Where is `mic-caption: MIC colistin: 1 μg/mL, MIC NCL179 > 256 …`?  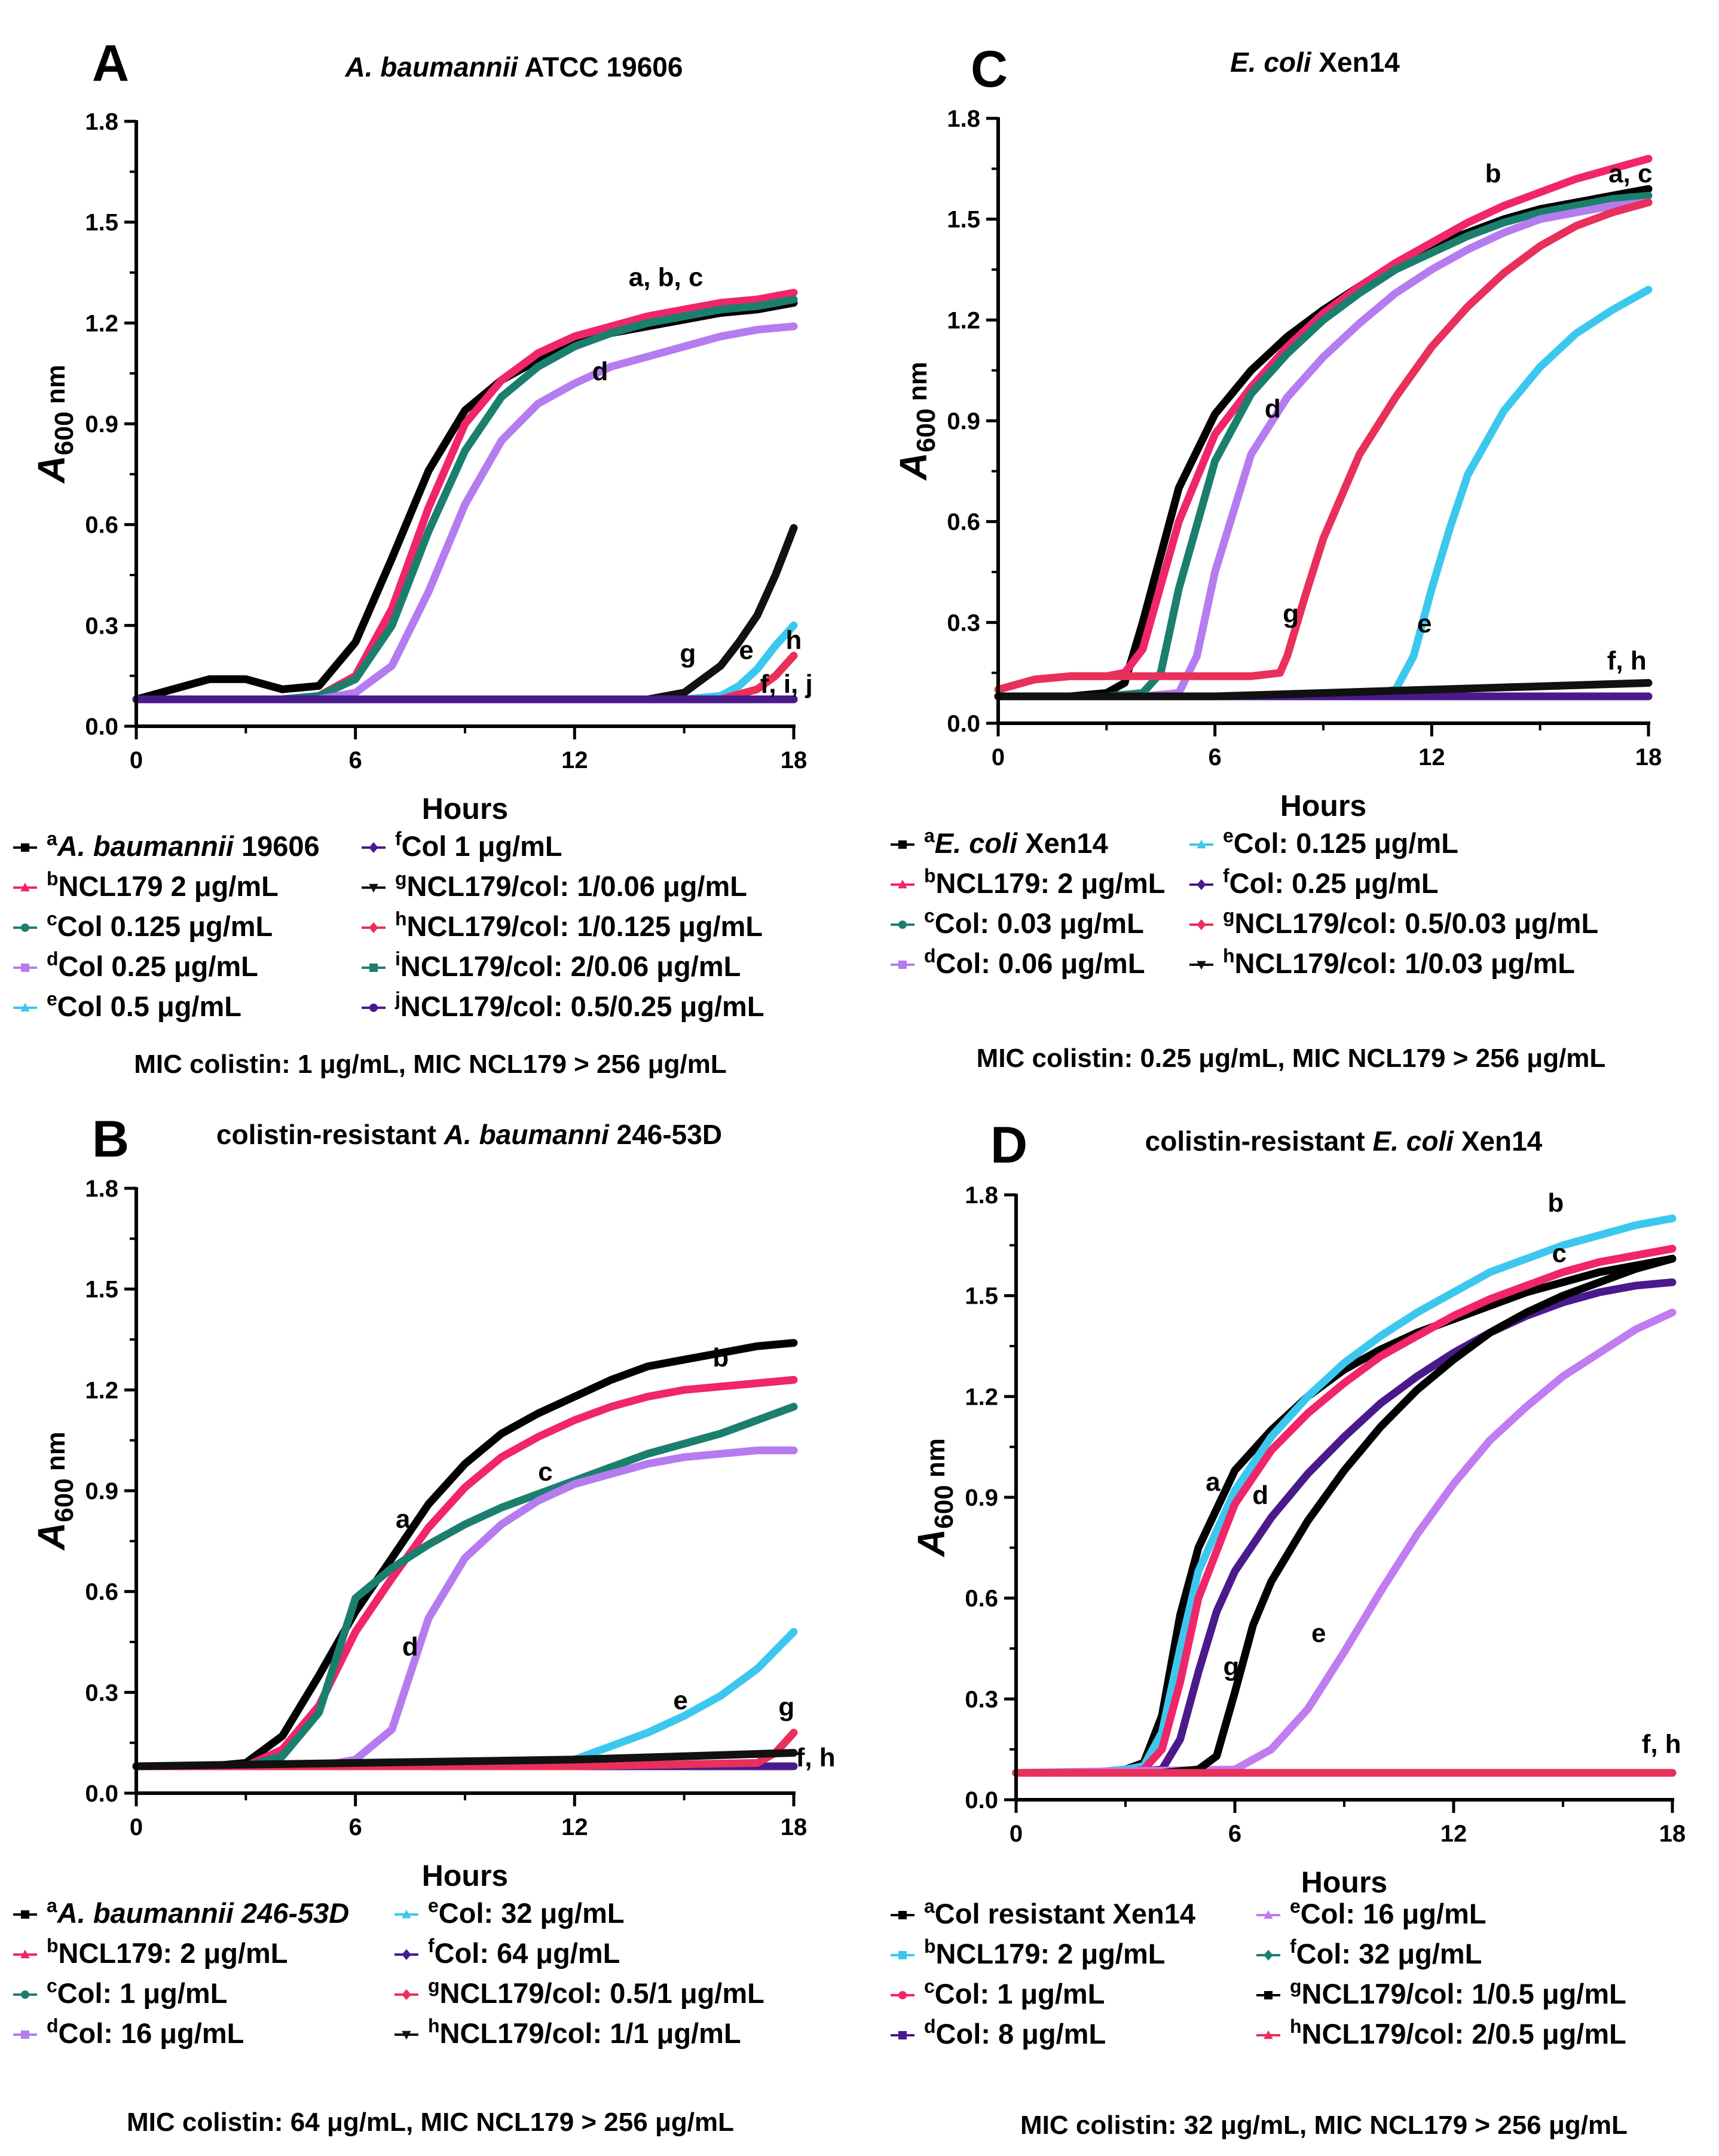
mic-caption: MIC colistin: 1 μg/mL, MIC NCL179 > 256 … is located at coordinates (430, 1064).